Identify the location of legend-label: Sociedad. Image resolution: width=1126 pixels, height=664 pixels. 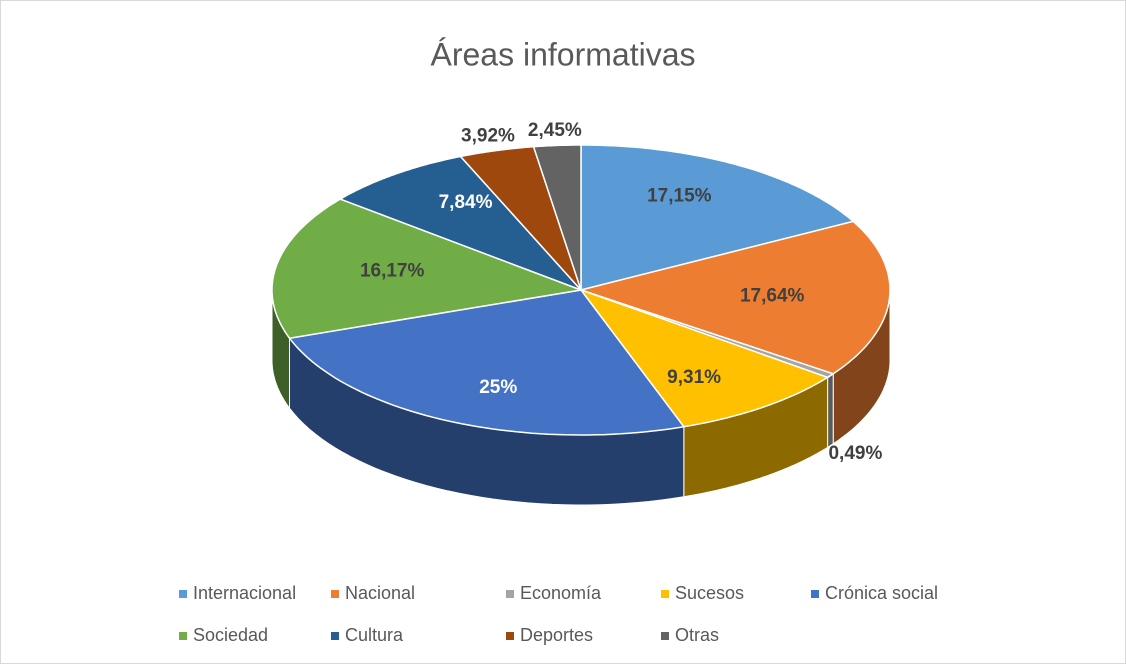
(230, 635).